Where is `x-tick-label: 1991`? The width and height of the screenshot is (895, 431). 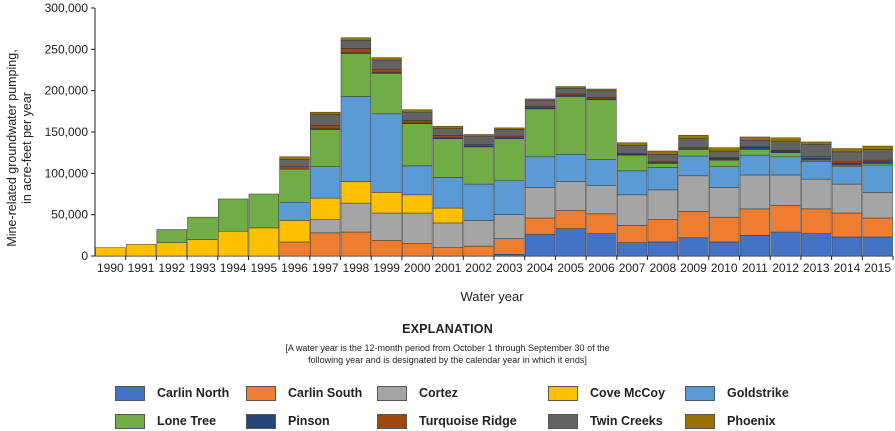 x-tick-label: 1991 is located at coordinates (141, 268).